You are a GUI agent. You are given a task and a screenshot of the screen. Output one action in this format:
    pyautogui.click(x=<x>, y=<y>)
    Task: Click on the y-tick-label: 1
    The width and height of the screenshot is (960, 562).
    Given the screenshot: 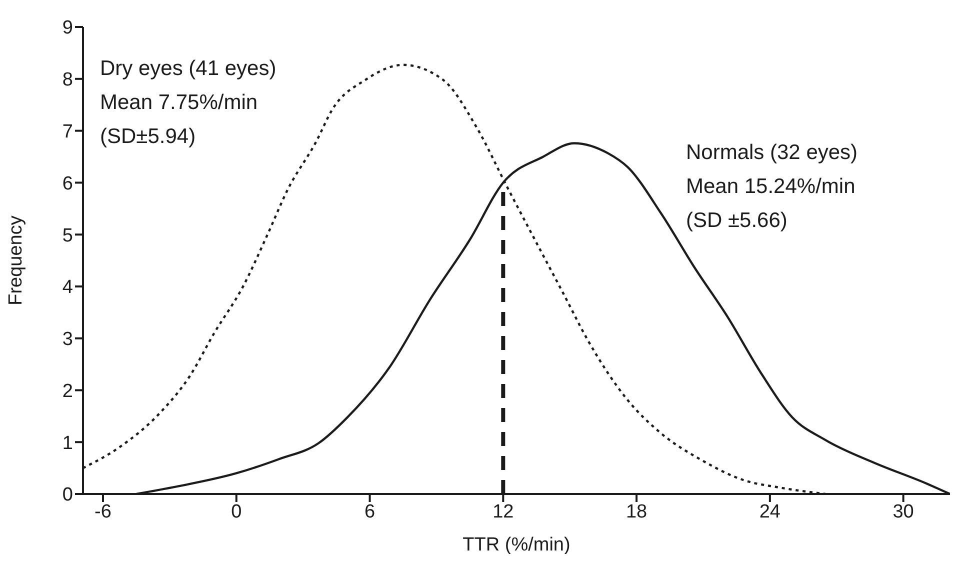 What is the action you would take?
    pyautogui.click(x=67, y=443)
    